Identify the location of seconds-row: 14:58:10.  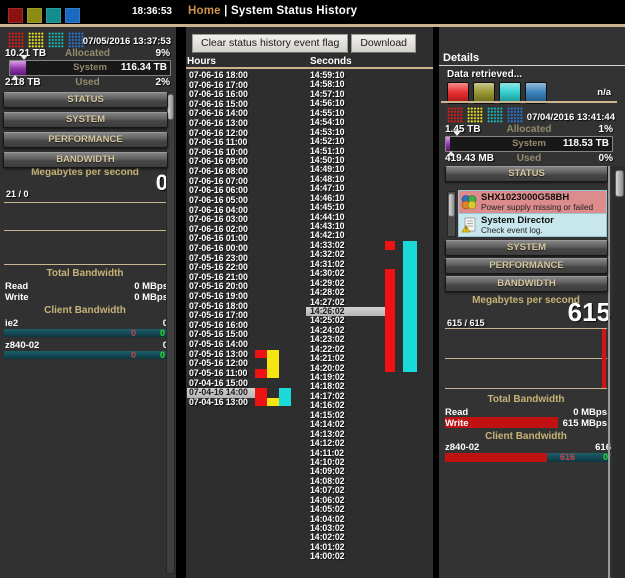
(327, 84).